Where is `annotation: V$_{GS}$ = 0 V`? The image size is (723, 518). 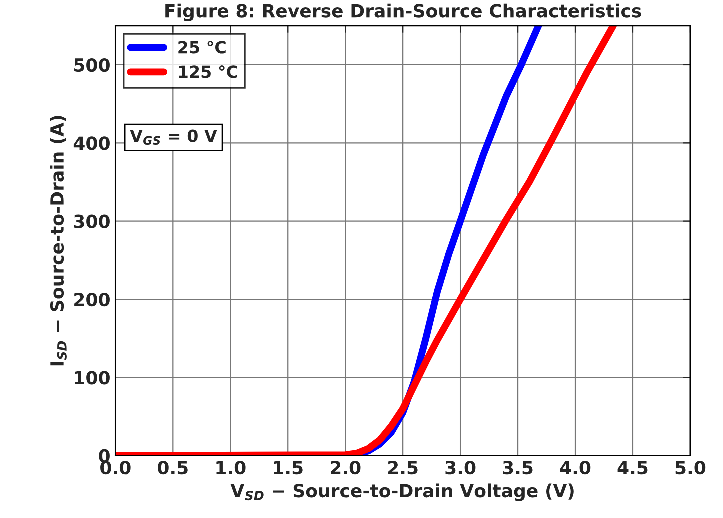
annotation: V$_{GS}$ = 0 V is located at coordinates (174, 138).